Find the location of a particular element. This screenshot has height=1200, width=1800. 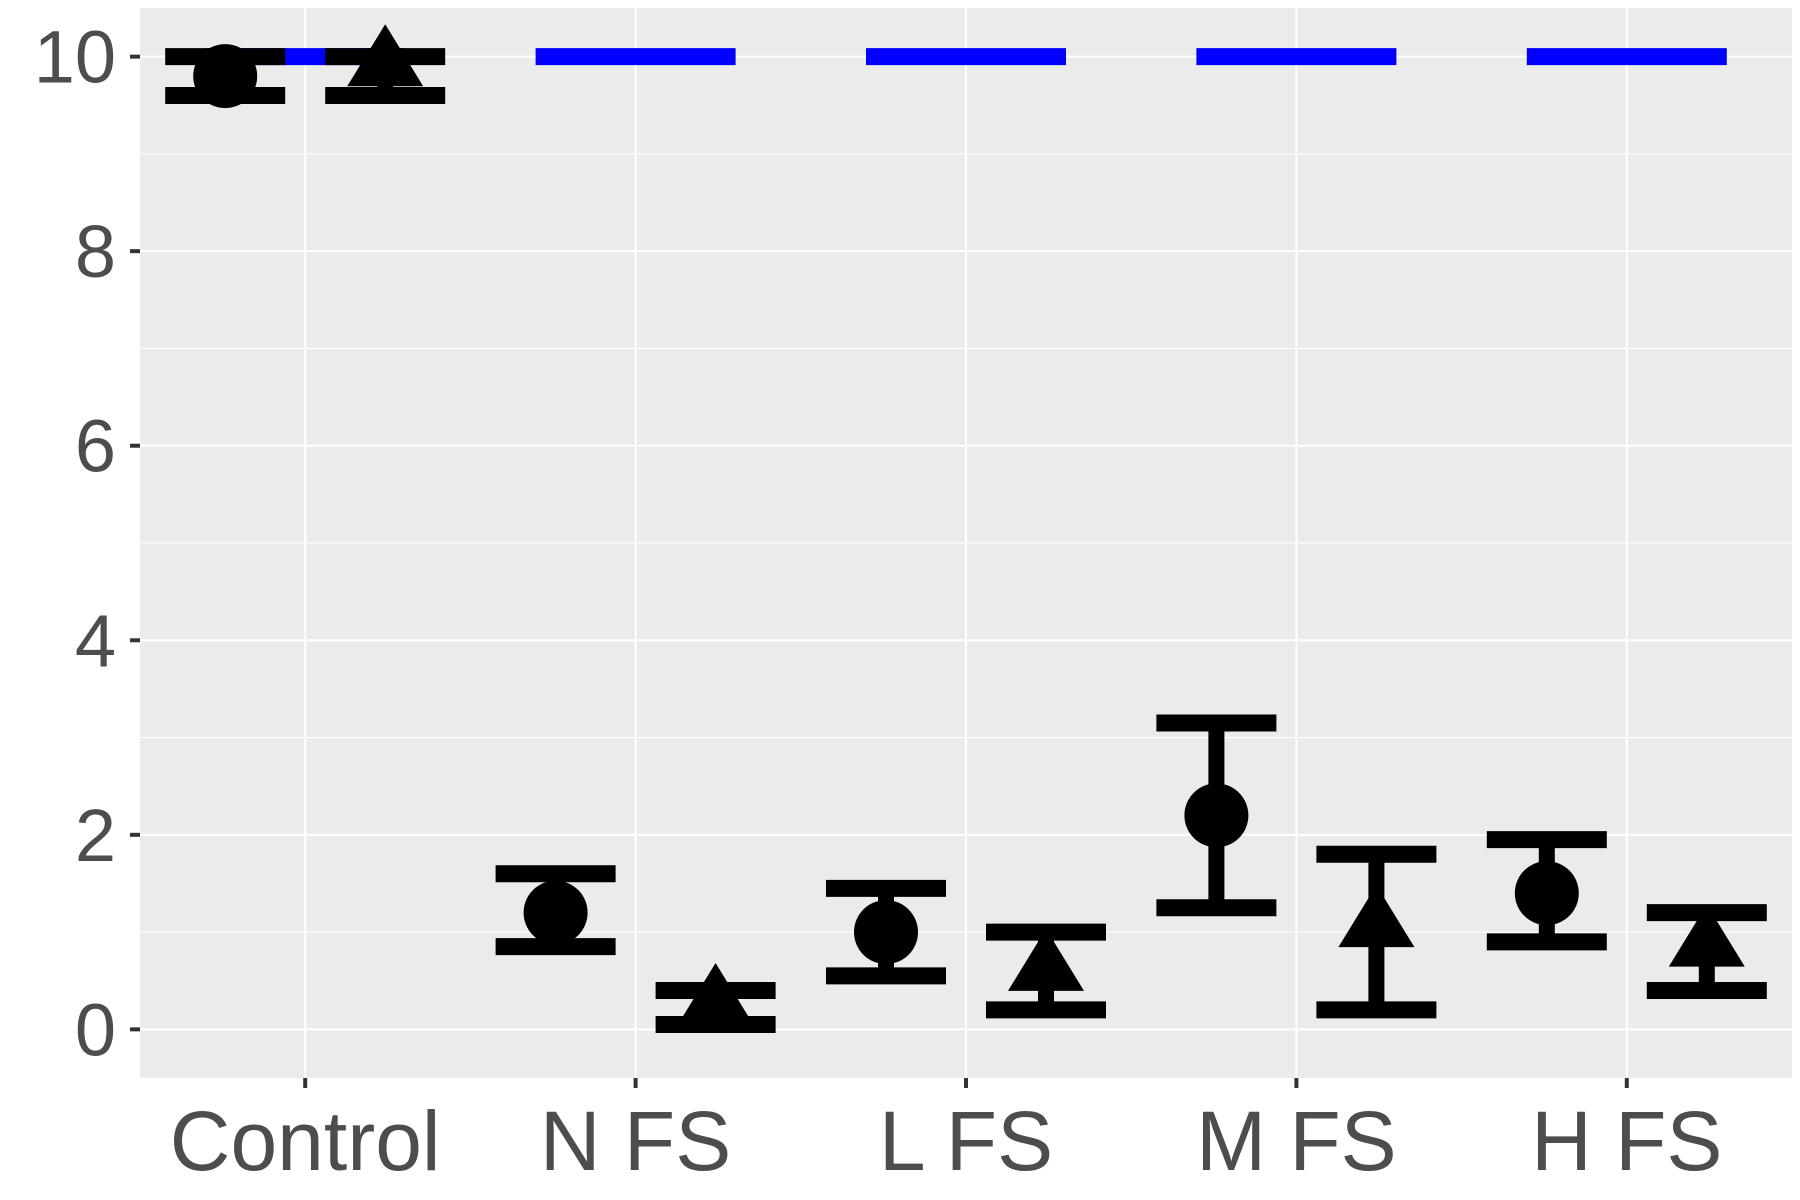

y-tick-label: 0 is located at coordinates (95, 1029).